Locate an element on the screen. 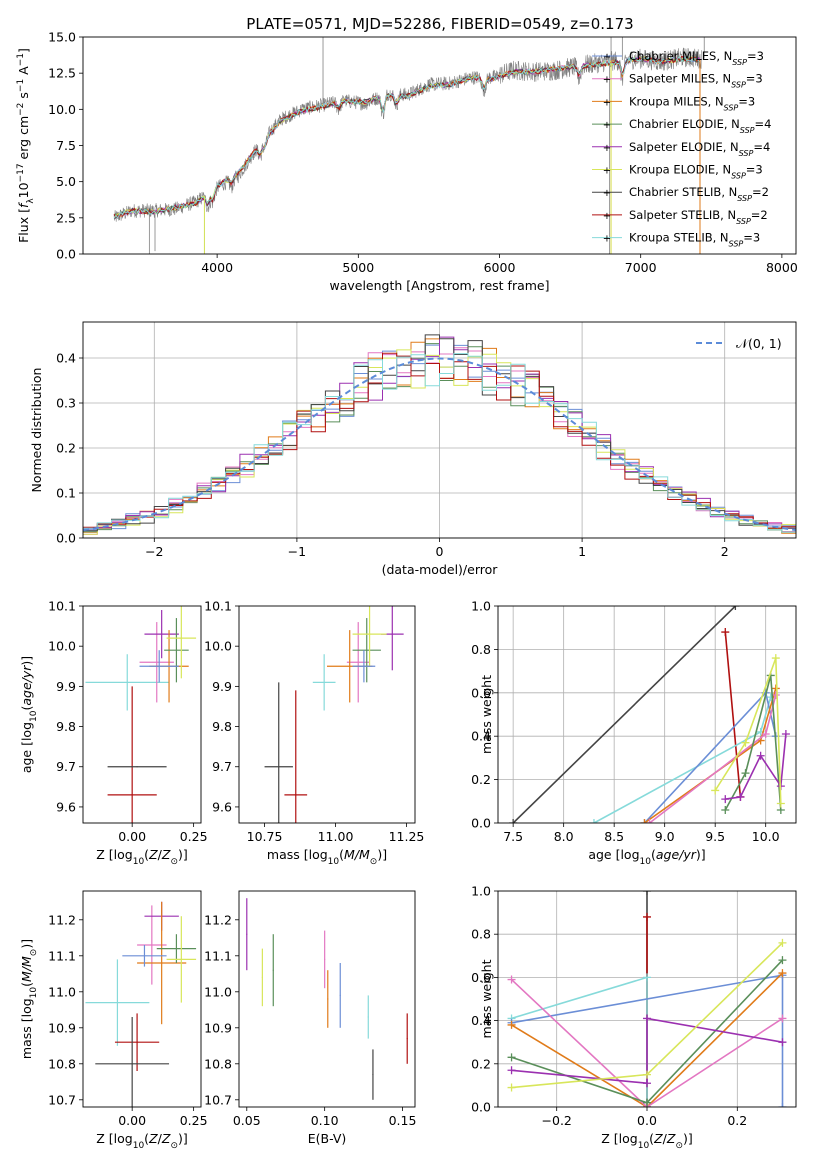  y-tick-label: 0.4 is located at coordinates (481, 1020).